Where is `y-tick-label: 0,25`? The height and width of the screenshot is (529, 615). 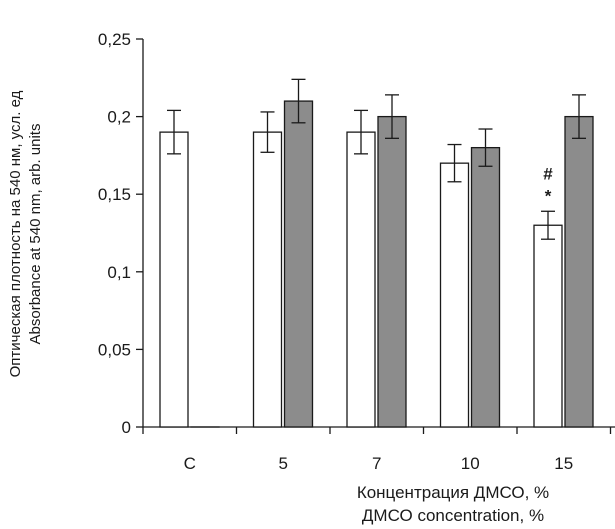
y-tick-label: 0,25 is located at coordinates (114, 39).